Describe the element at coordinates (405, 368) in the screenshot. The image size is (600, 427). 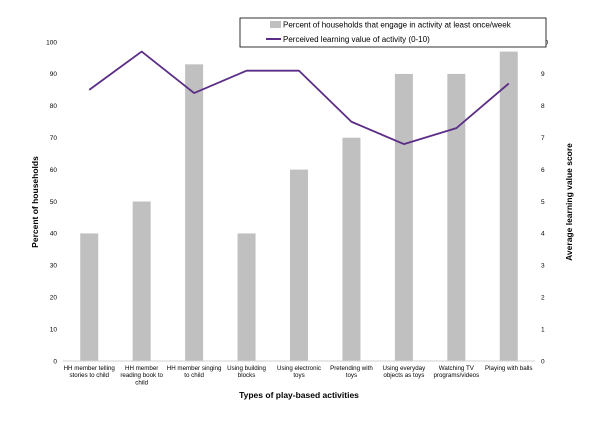
I see `category-label-line: Using everyday` at that location.